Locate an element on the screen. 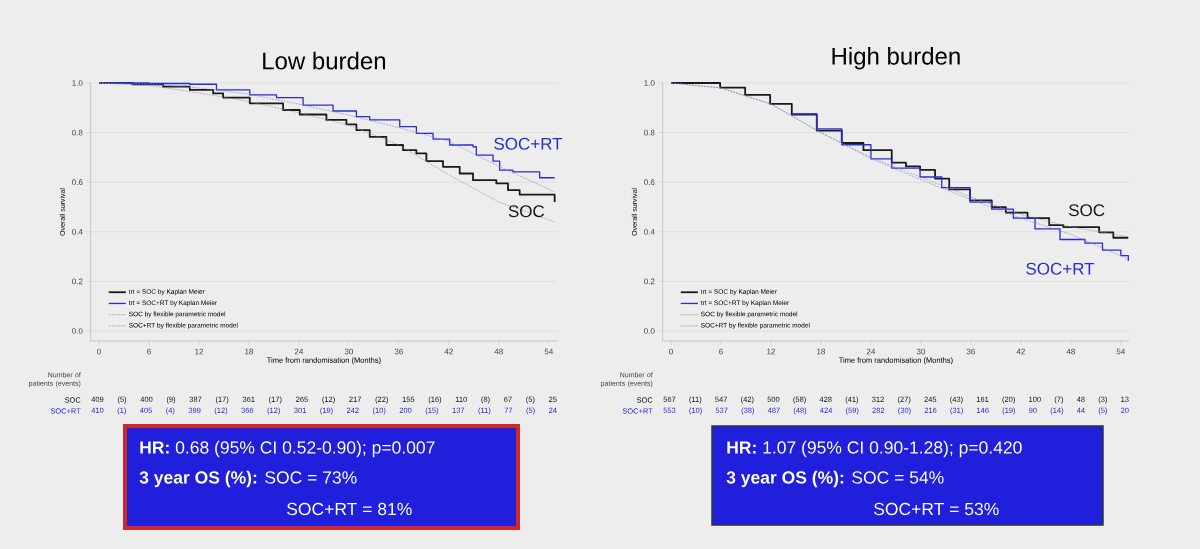  text: HR: 0.68 (95% CI 0.52-0.90); p=0.007 is located at coordinates (287, 449).